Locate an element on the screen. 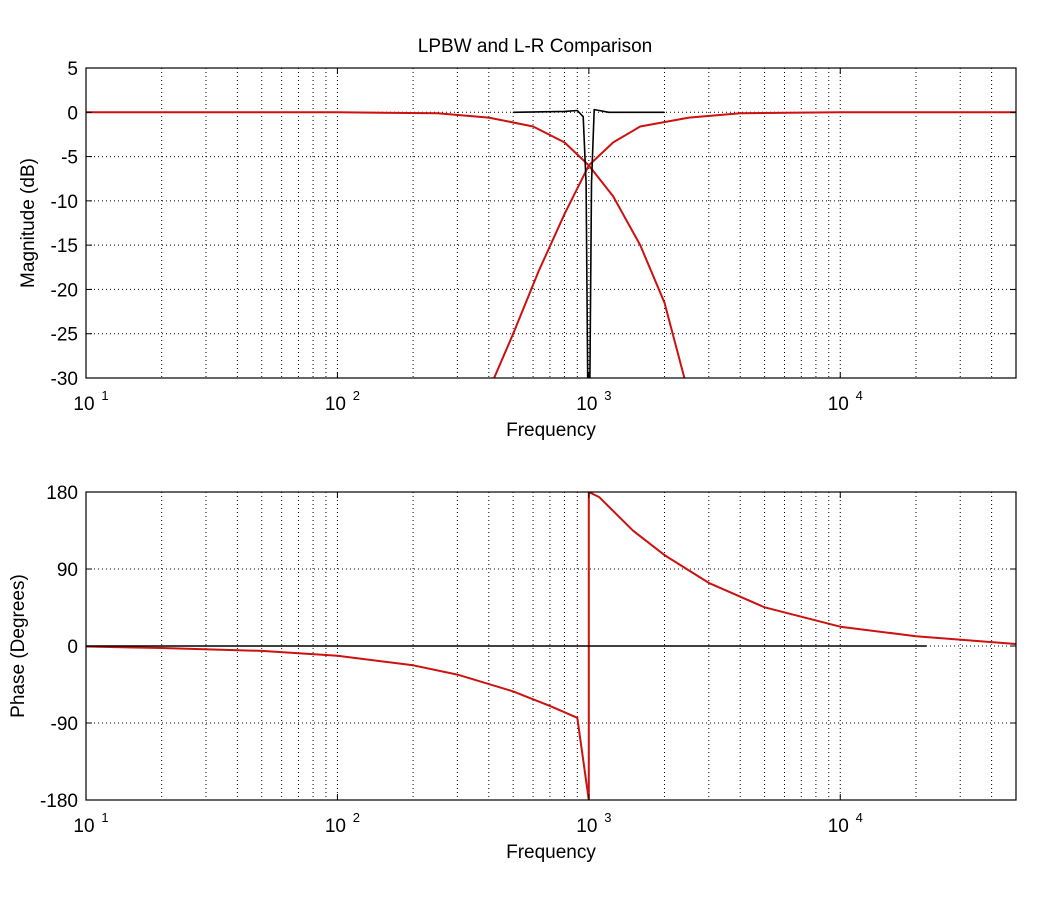 This screenshot has height=900, width=1045. magnitude-xlabel: Frequency is located at coordinates (551, 430).